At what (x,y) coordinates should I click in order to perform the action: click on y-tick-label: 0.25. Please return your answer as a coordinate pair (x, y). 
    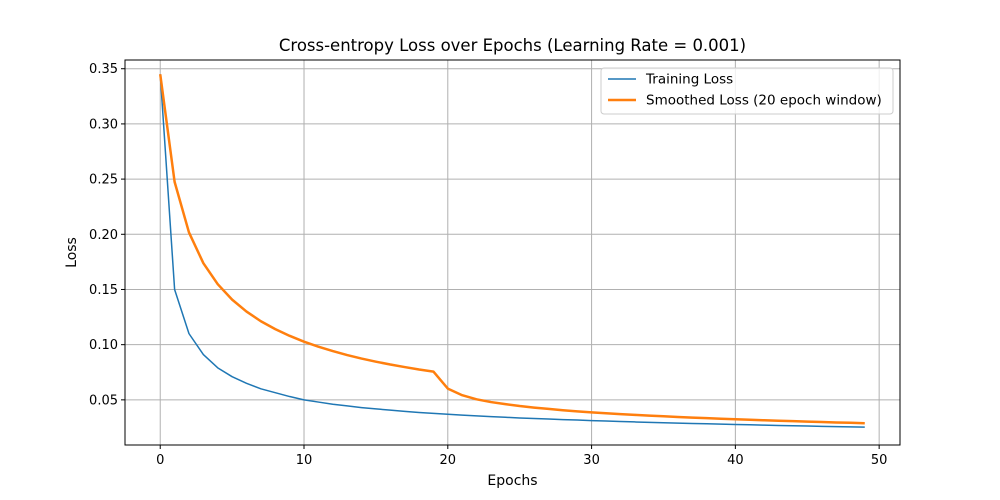
    Looking at the image, I should click on (103, 180).